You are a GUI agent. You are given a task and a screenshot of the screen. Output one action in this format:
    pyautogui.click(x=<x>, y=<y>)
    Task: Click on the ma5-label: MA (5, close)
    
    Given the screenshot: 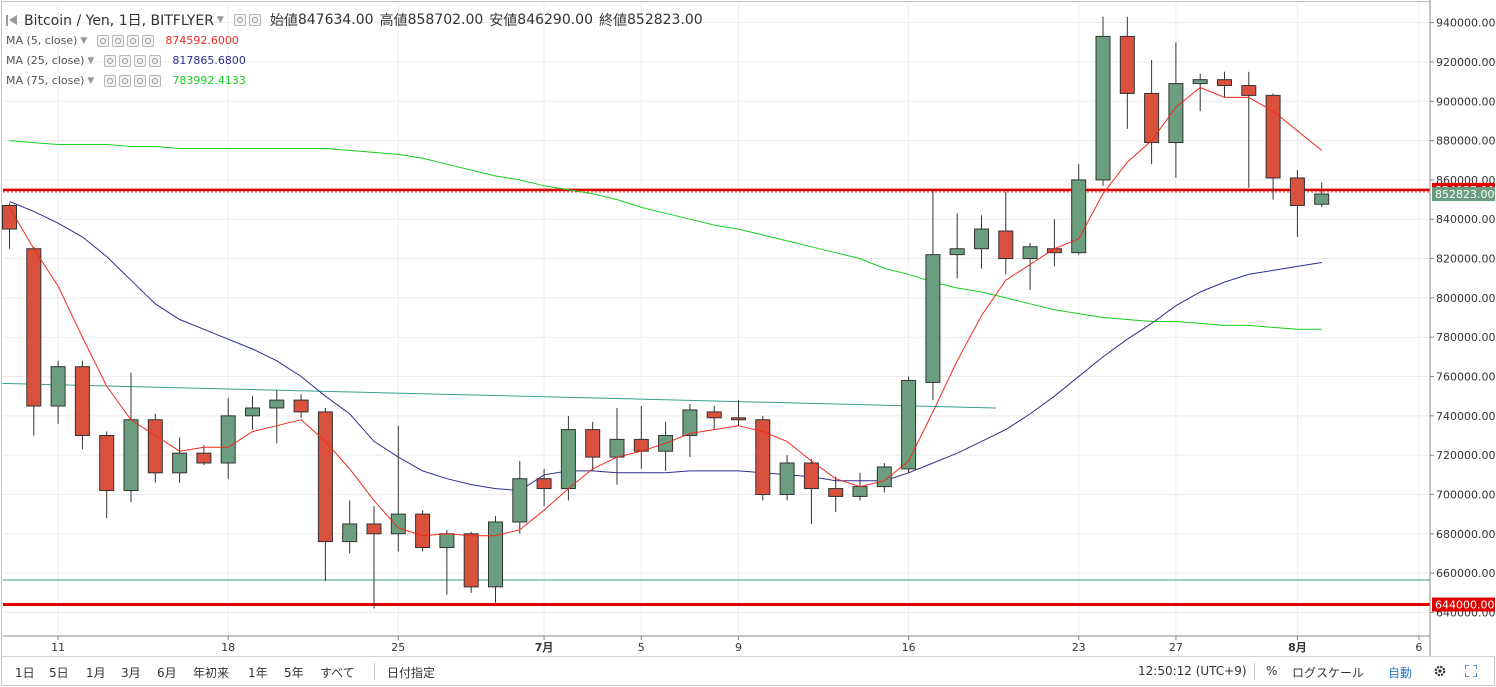 What is the action you would take?
    pyautogui.click(x=42, y=40)
    